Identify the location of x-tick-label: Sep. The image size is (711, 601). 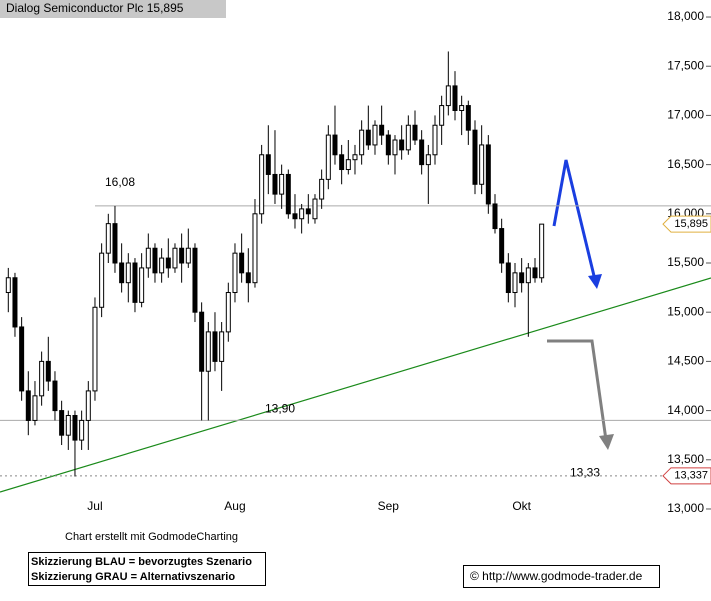
(389, 506).